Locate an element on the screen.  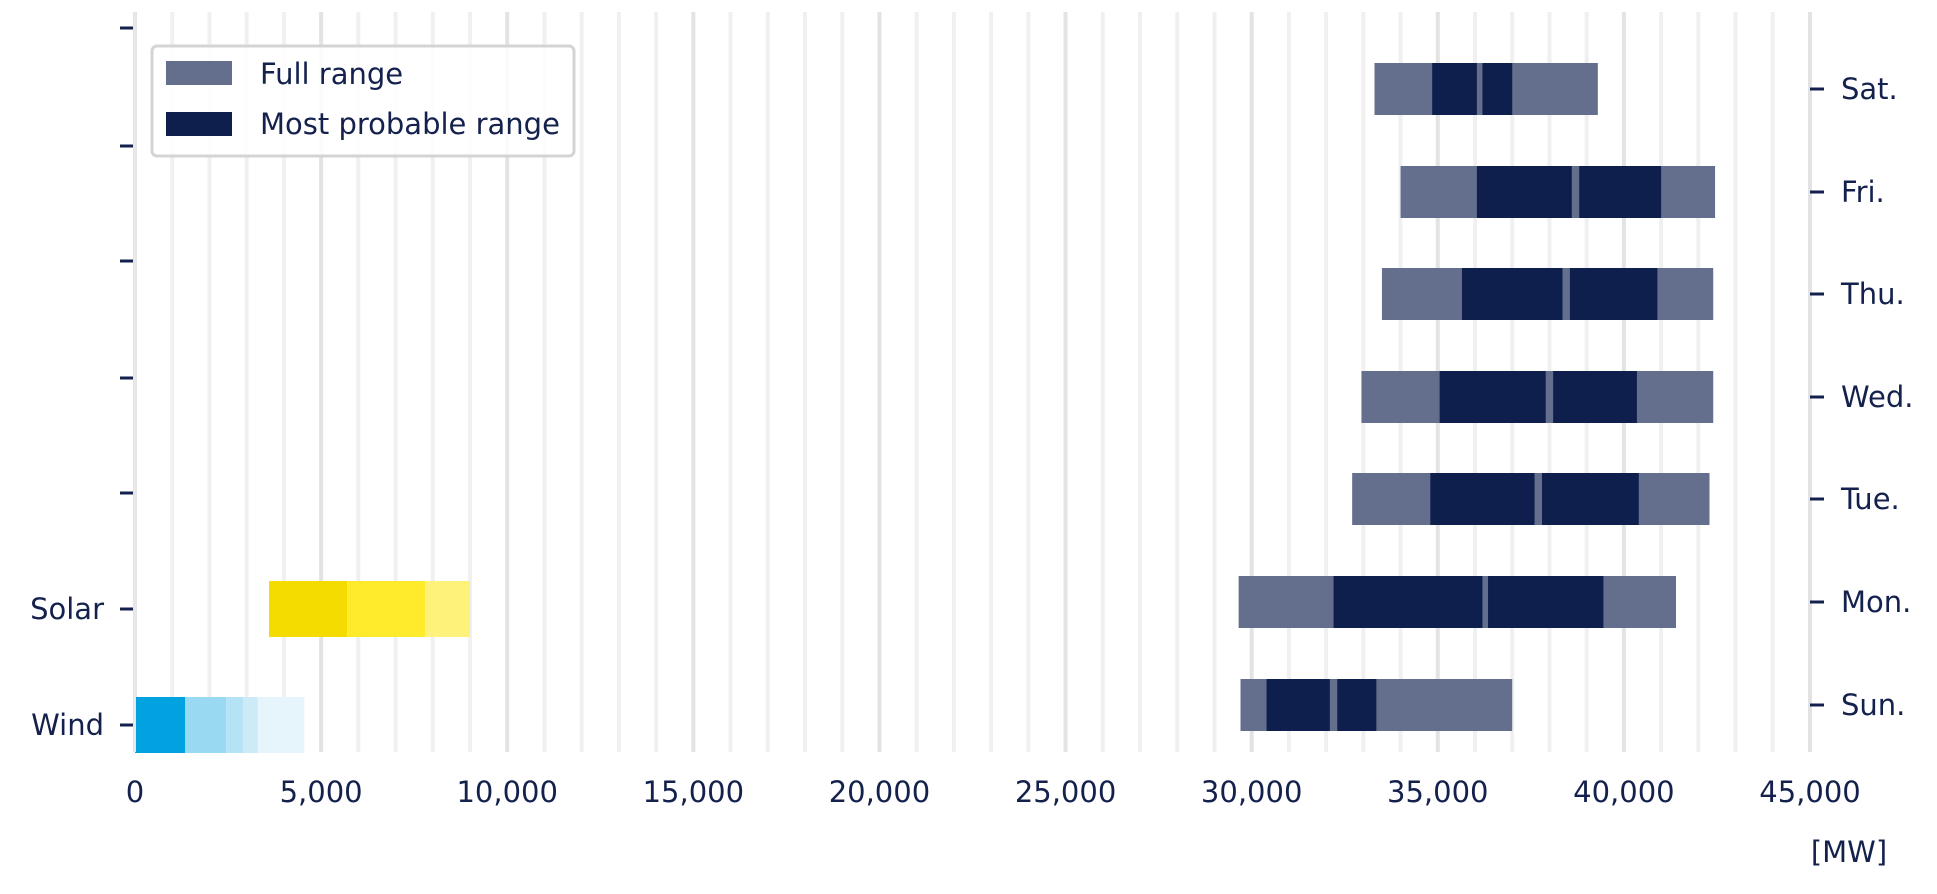
legend-label-full-range: Full range is located at coordinates (331, 74).